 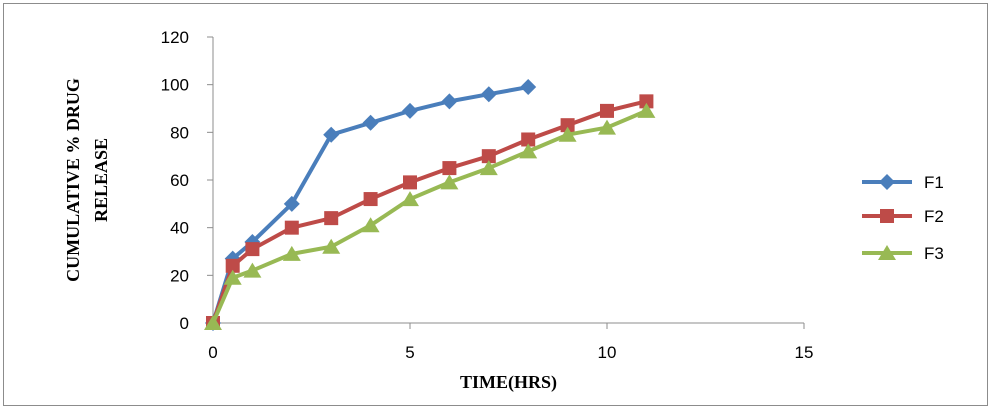 I want to click on legend-item-f1: F1, so click(x=903, y=182).